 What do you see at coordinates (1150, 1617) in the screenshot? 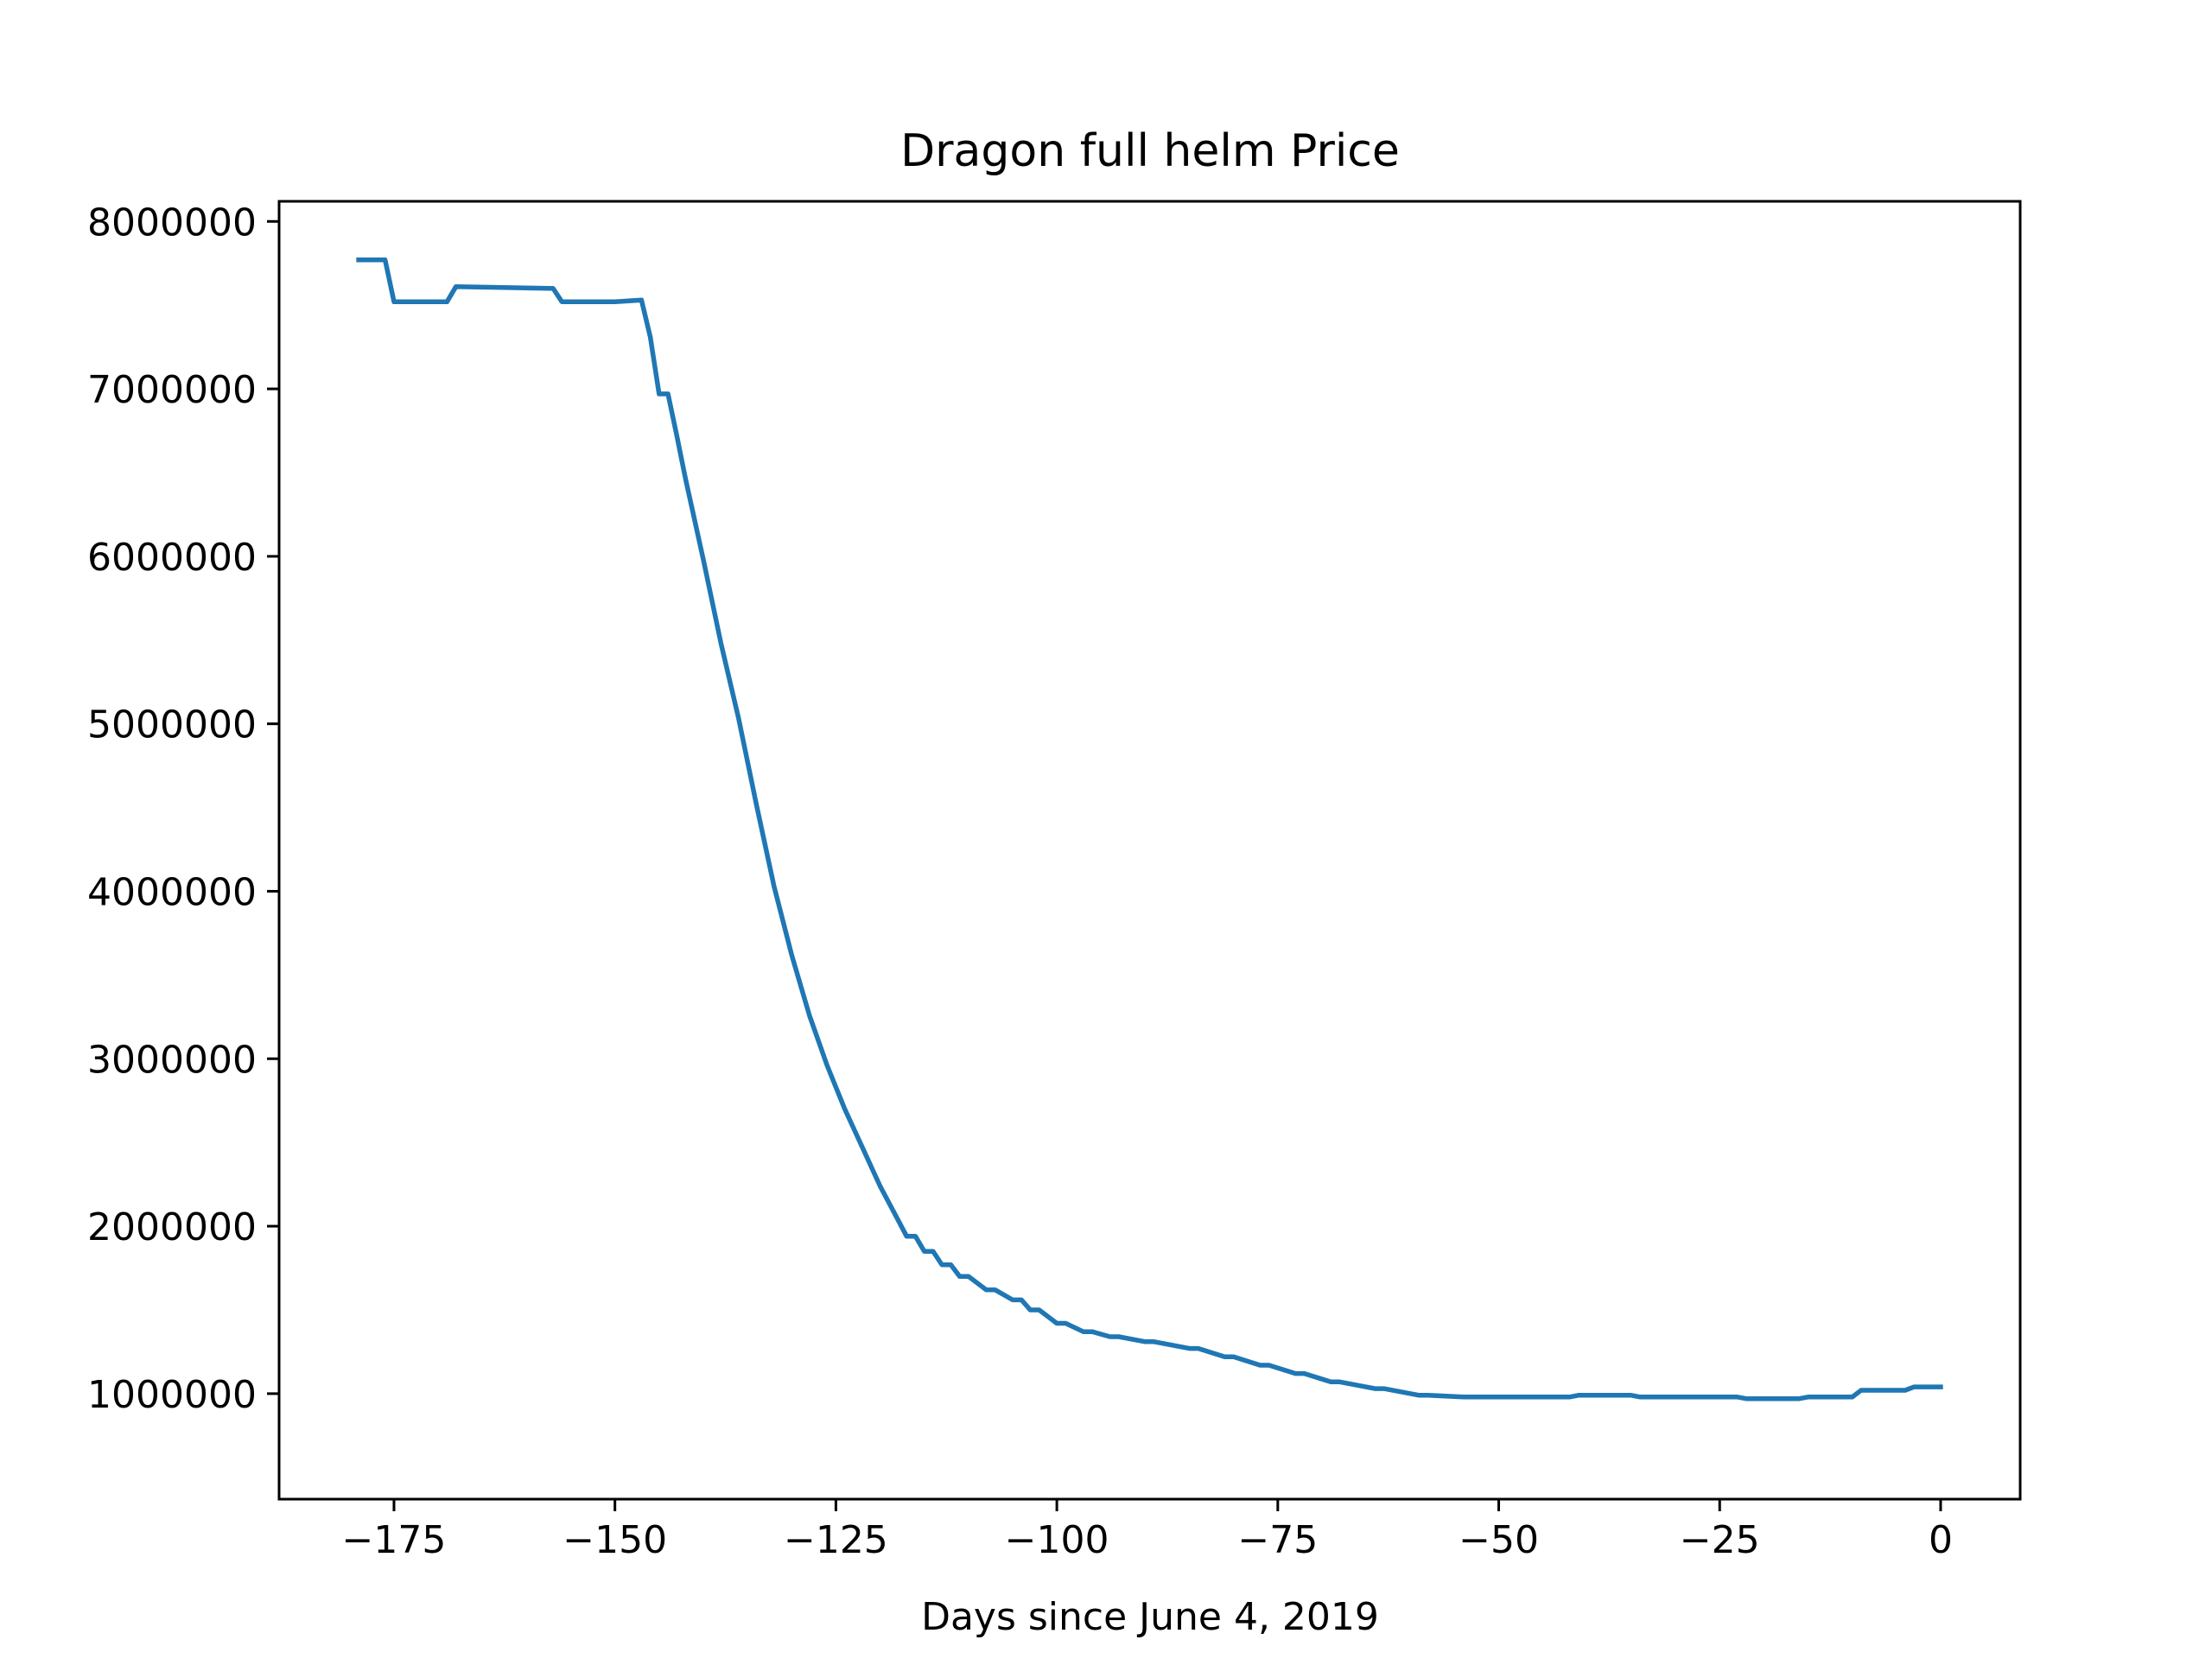
I see `x-axis-label: Days since June 4, 2019` at bounding box center [1150, 1617].